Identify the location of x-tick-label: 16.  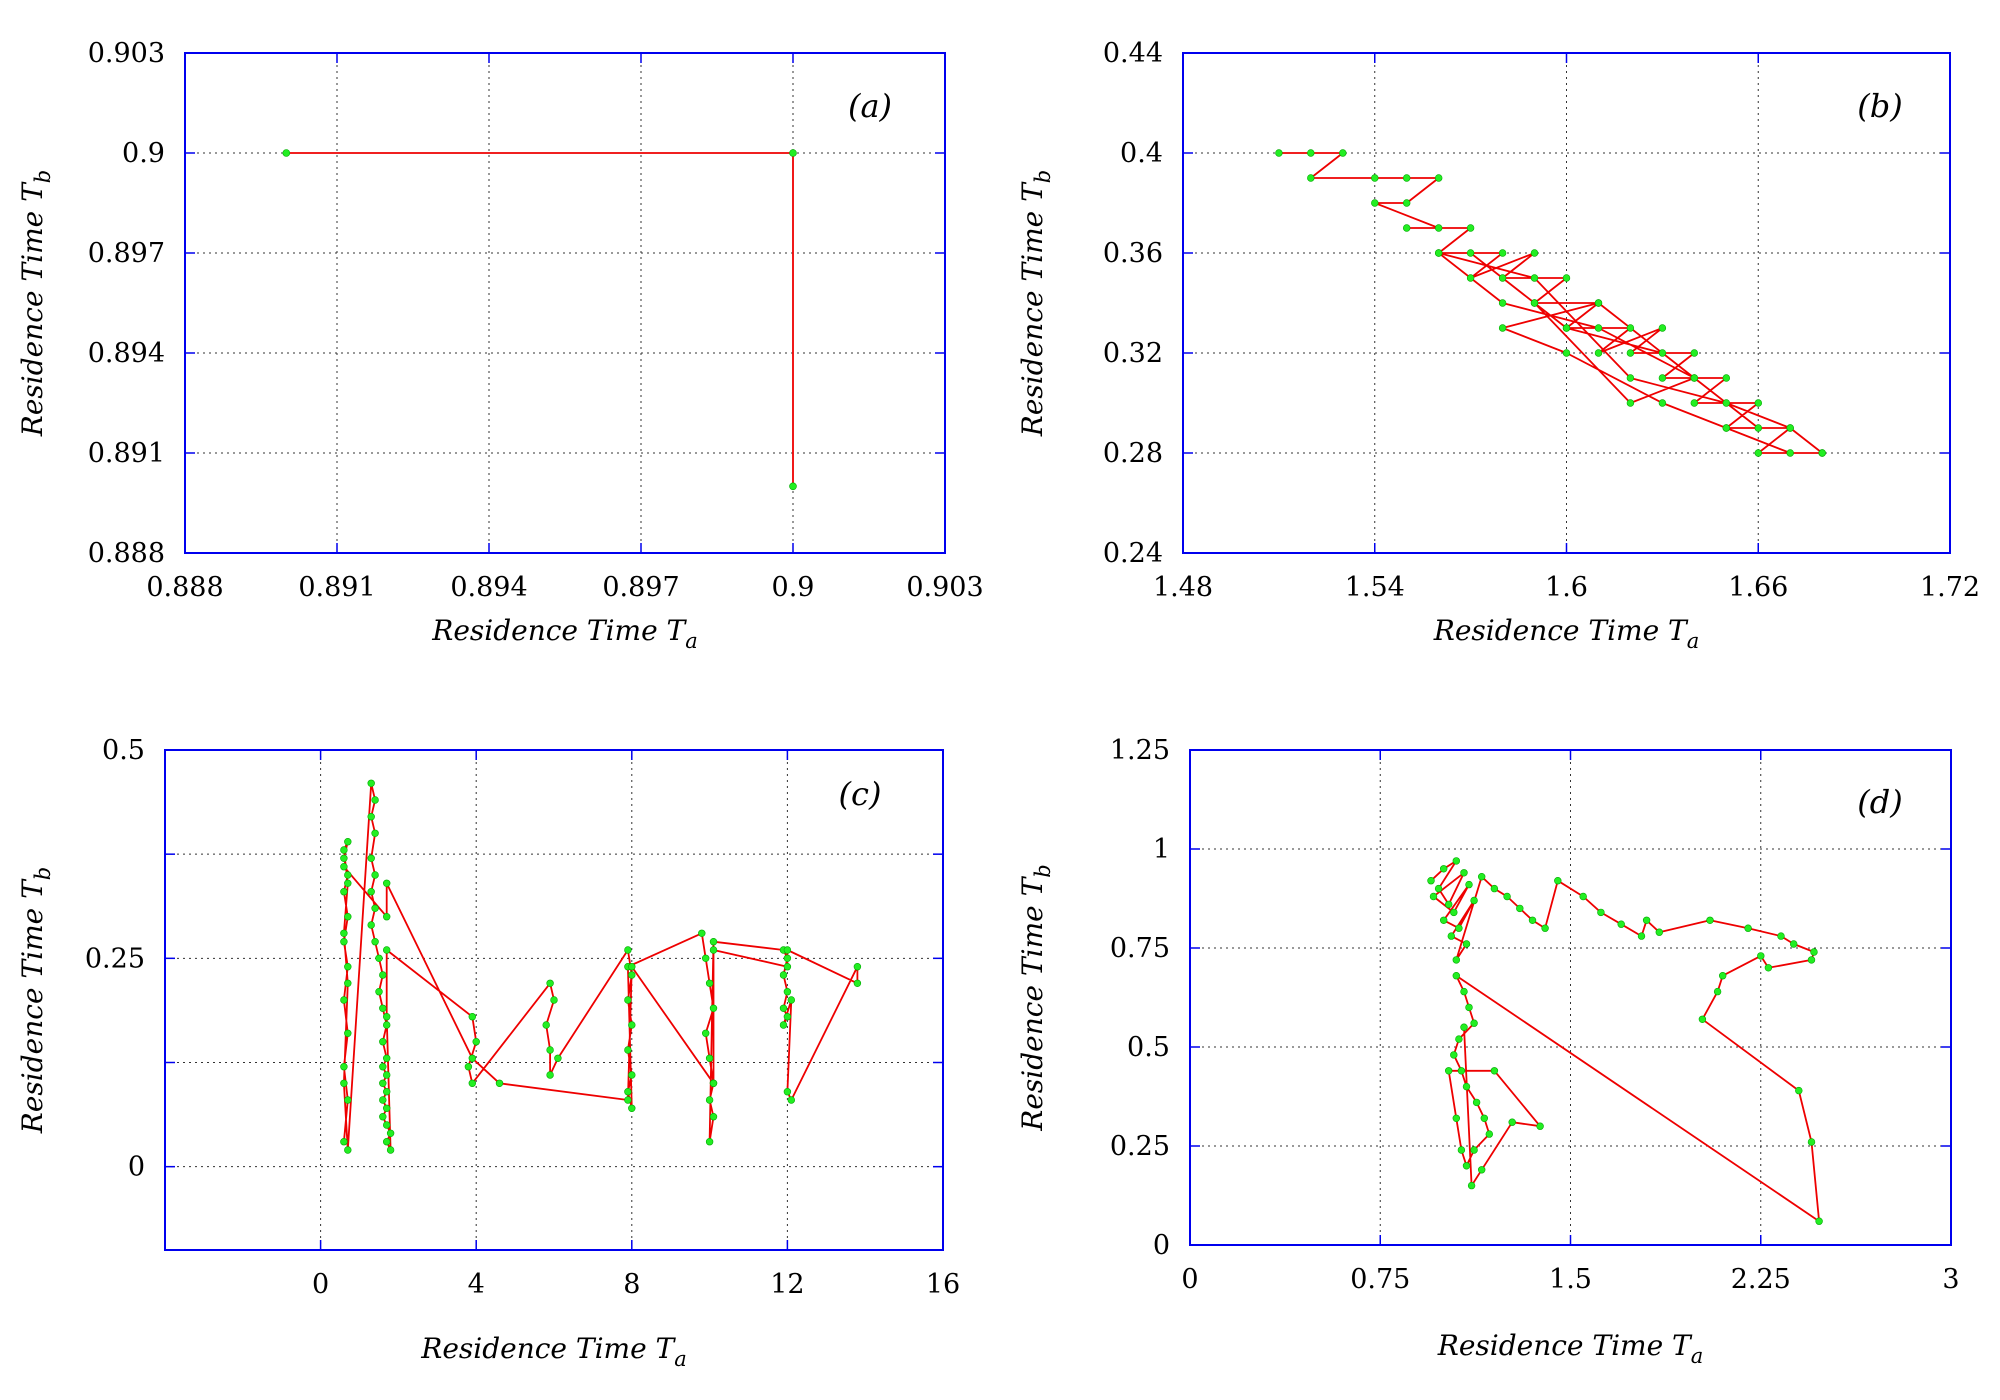
(943, 1284).